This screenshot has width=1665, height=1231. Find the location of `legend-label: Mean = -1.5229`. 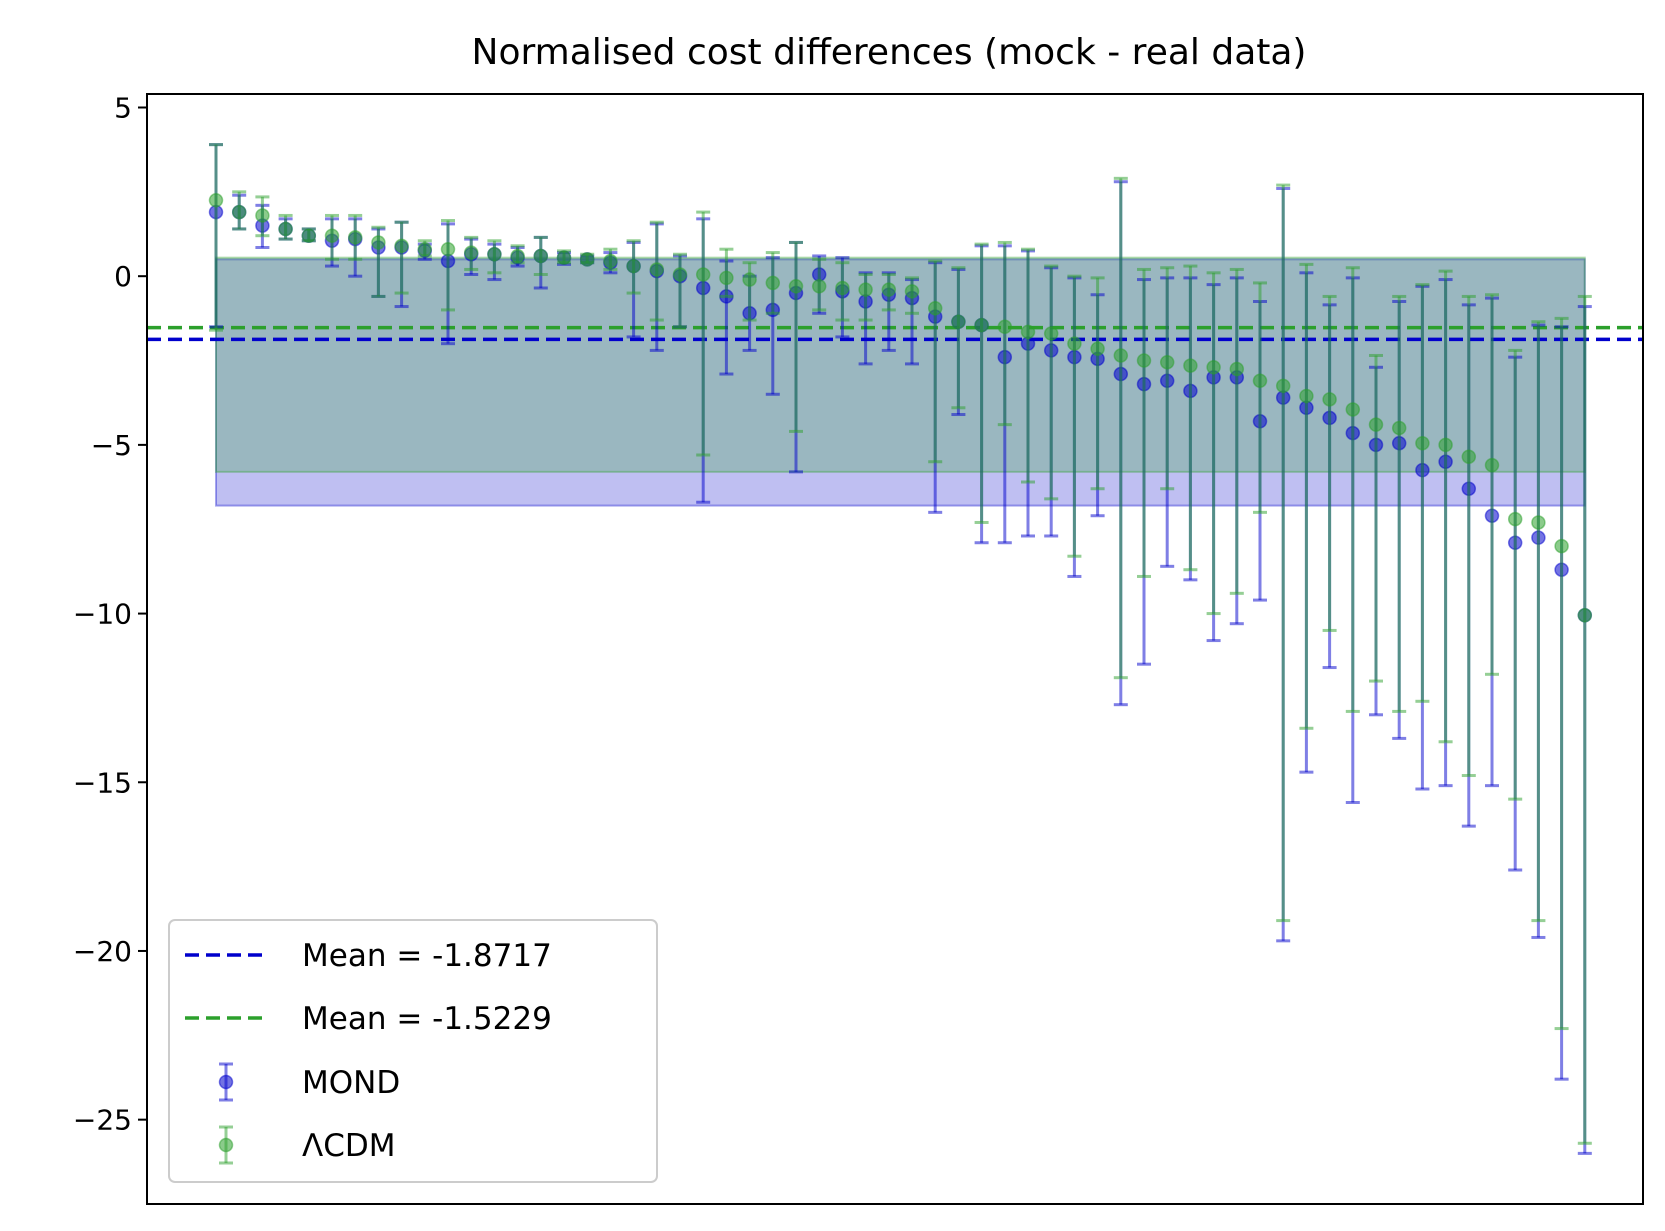

legend-label: Mean = -1.5229 is located at coordinates (427, 1019).